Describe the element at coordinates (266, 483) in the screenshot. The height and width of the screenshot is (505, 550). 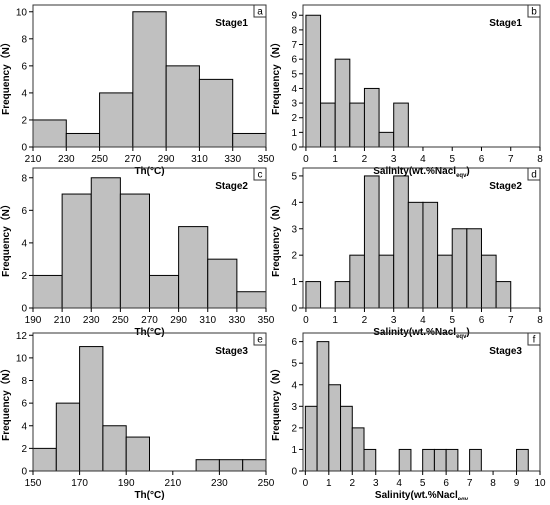
I see `x-tick-label: 250` at that location.